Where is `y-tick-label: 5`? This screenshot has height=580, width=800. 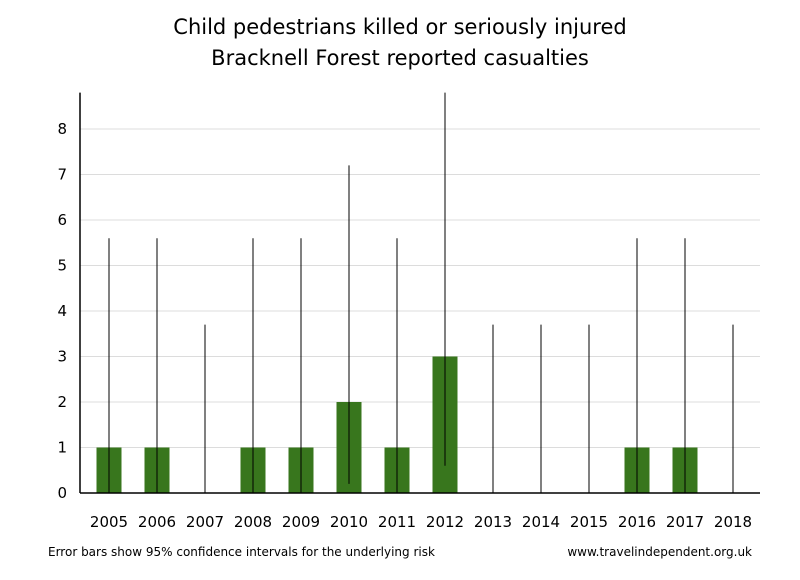 y-tick-label: 5 is located at coordinates (62, 266).